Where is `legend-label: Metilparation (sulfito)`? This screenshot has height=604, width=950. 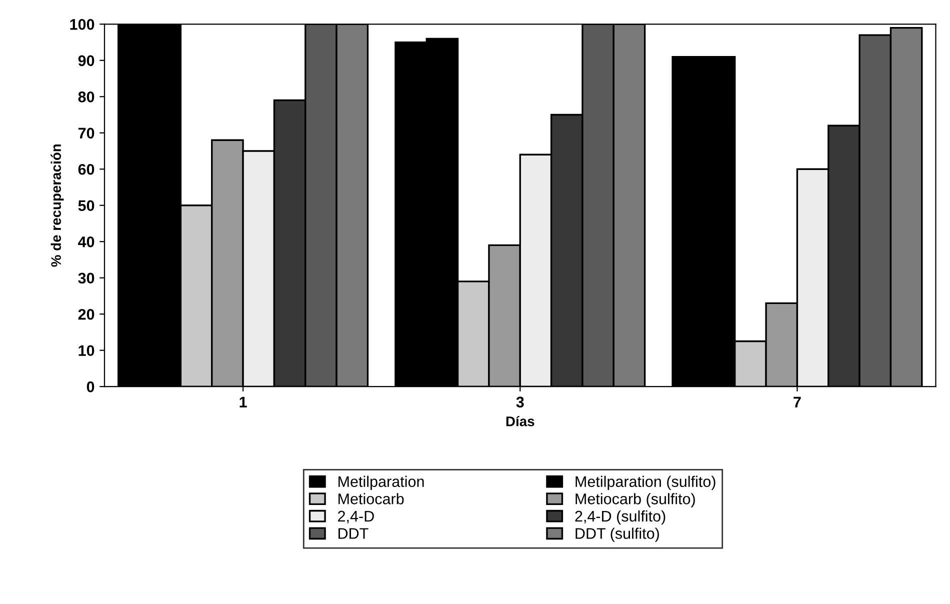
legend-label: Metilparation (sulfito) is located at coordinates (646, 483).